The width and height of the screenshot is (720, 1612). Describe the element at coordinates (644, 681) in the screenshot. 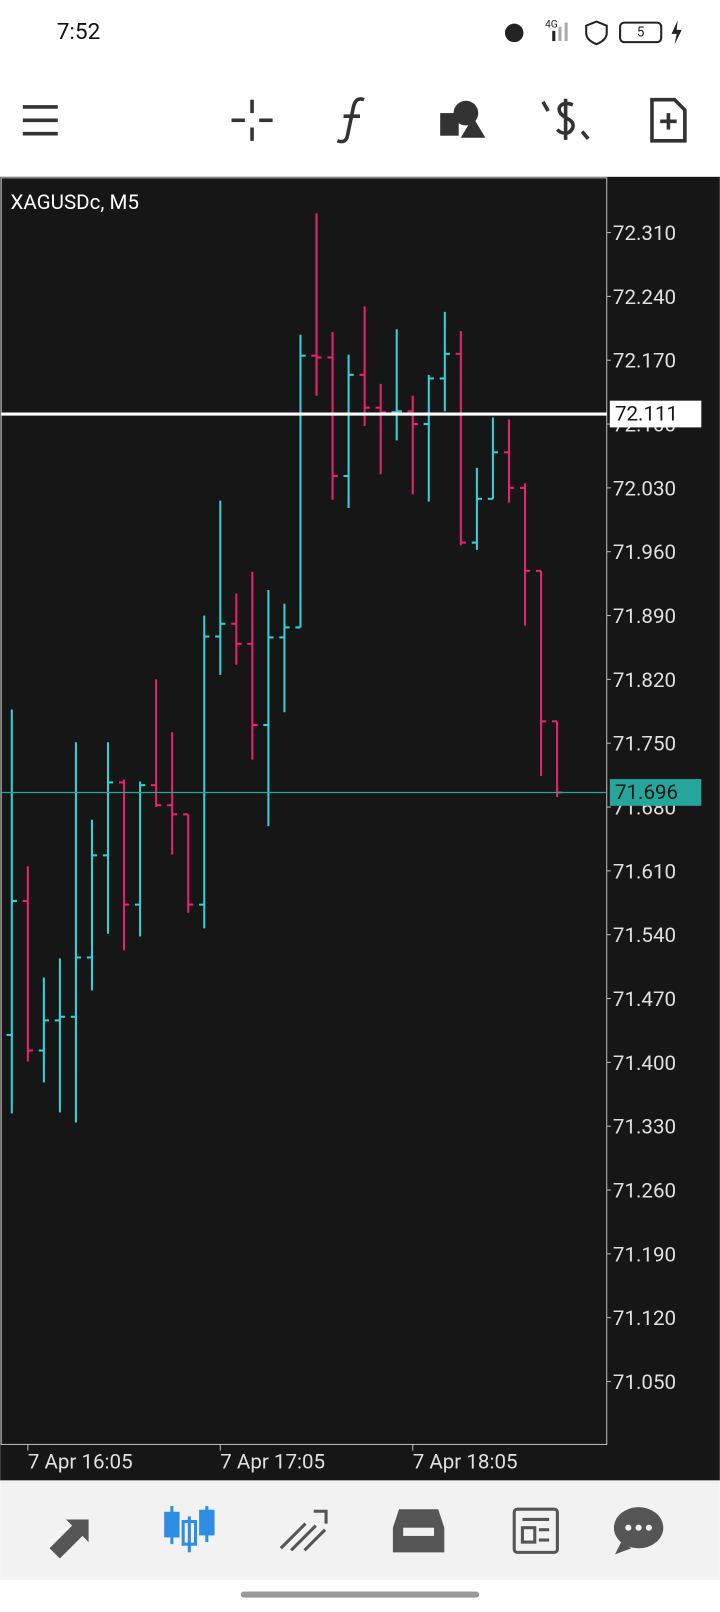

I see `y-tick-label: 71.820` at that location.